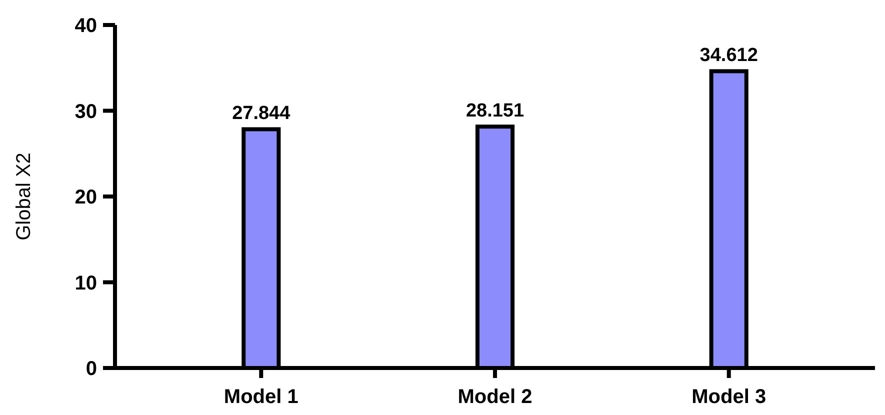  Describe the element at coordinates (729, 397) in the screenshot. I see `x-tick-label: Model 3` at that location.